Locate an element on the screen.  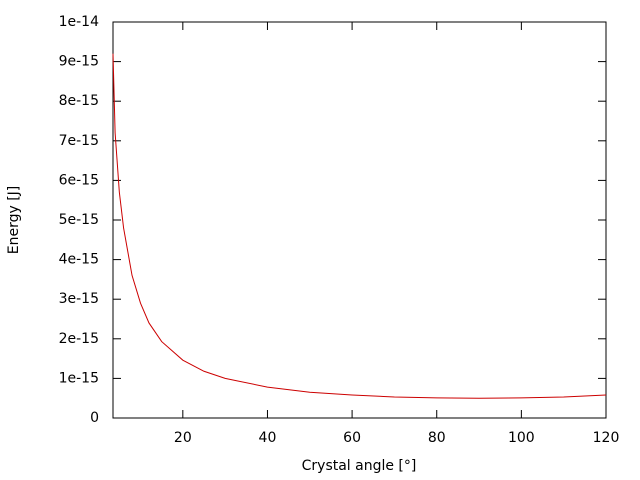
y-tick-label: 0 is located at coordinates (94, 418).